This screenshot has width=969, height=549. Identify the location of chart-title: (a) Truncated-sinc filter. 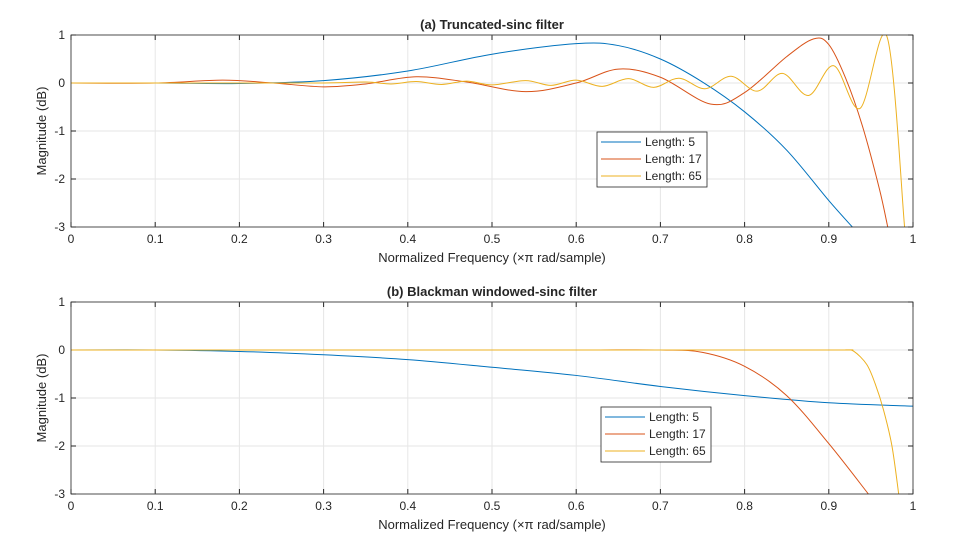
(492, 24).